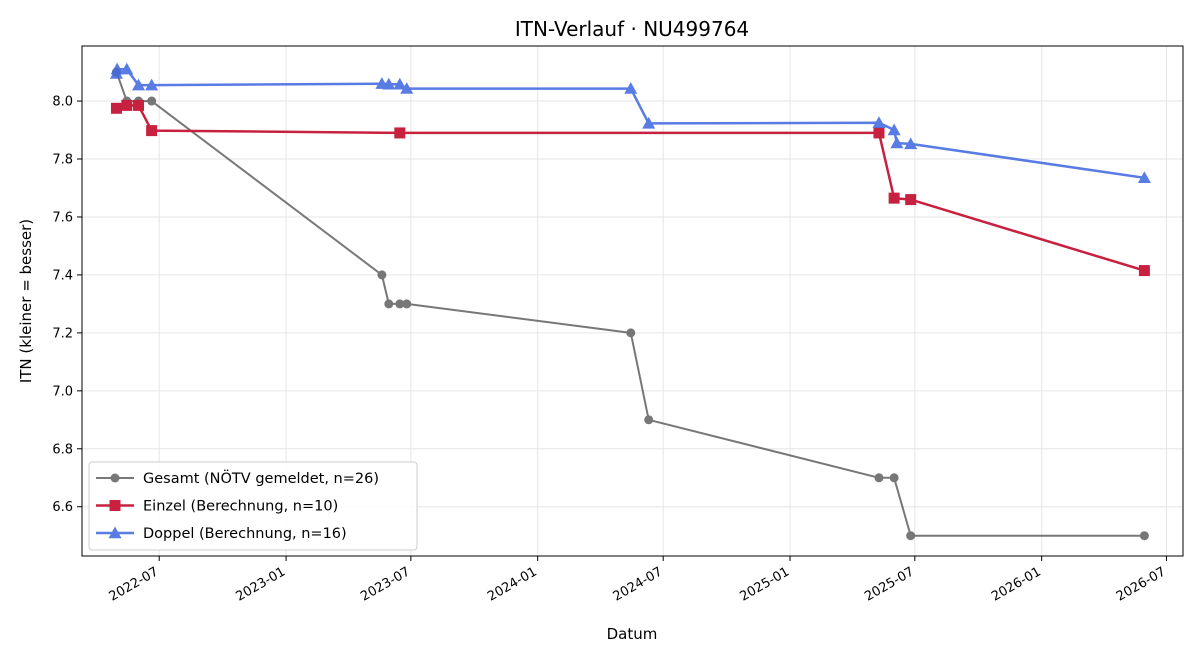 Image resolution: width=1200 pixels, height=660 pixels. What do you see at coordinates (261, 478) in the screenshot?
I see `legend-label: Gesamt (NÖTV gemeldet, n=26)` at bounding box center [261, 478].